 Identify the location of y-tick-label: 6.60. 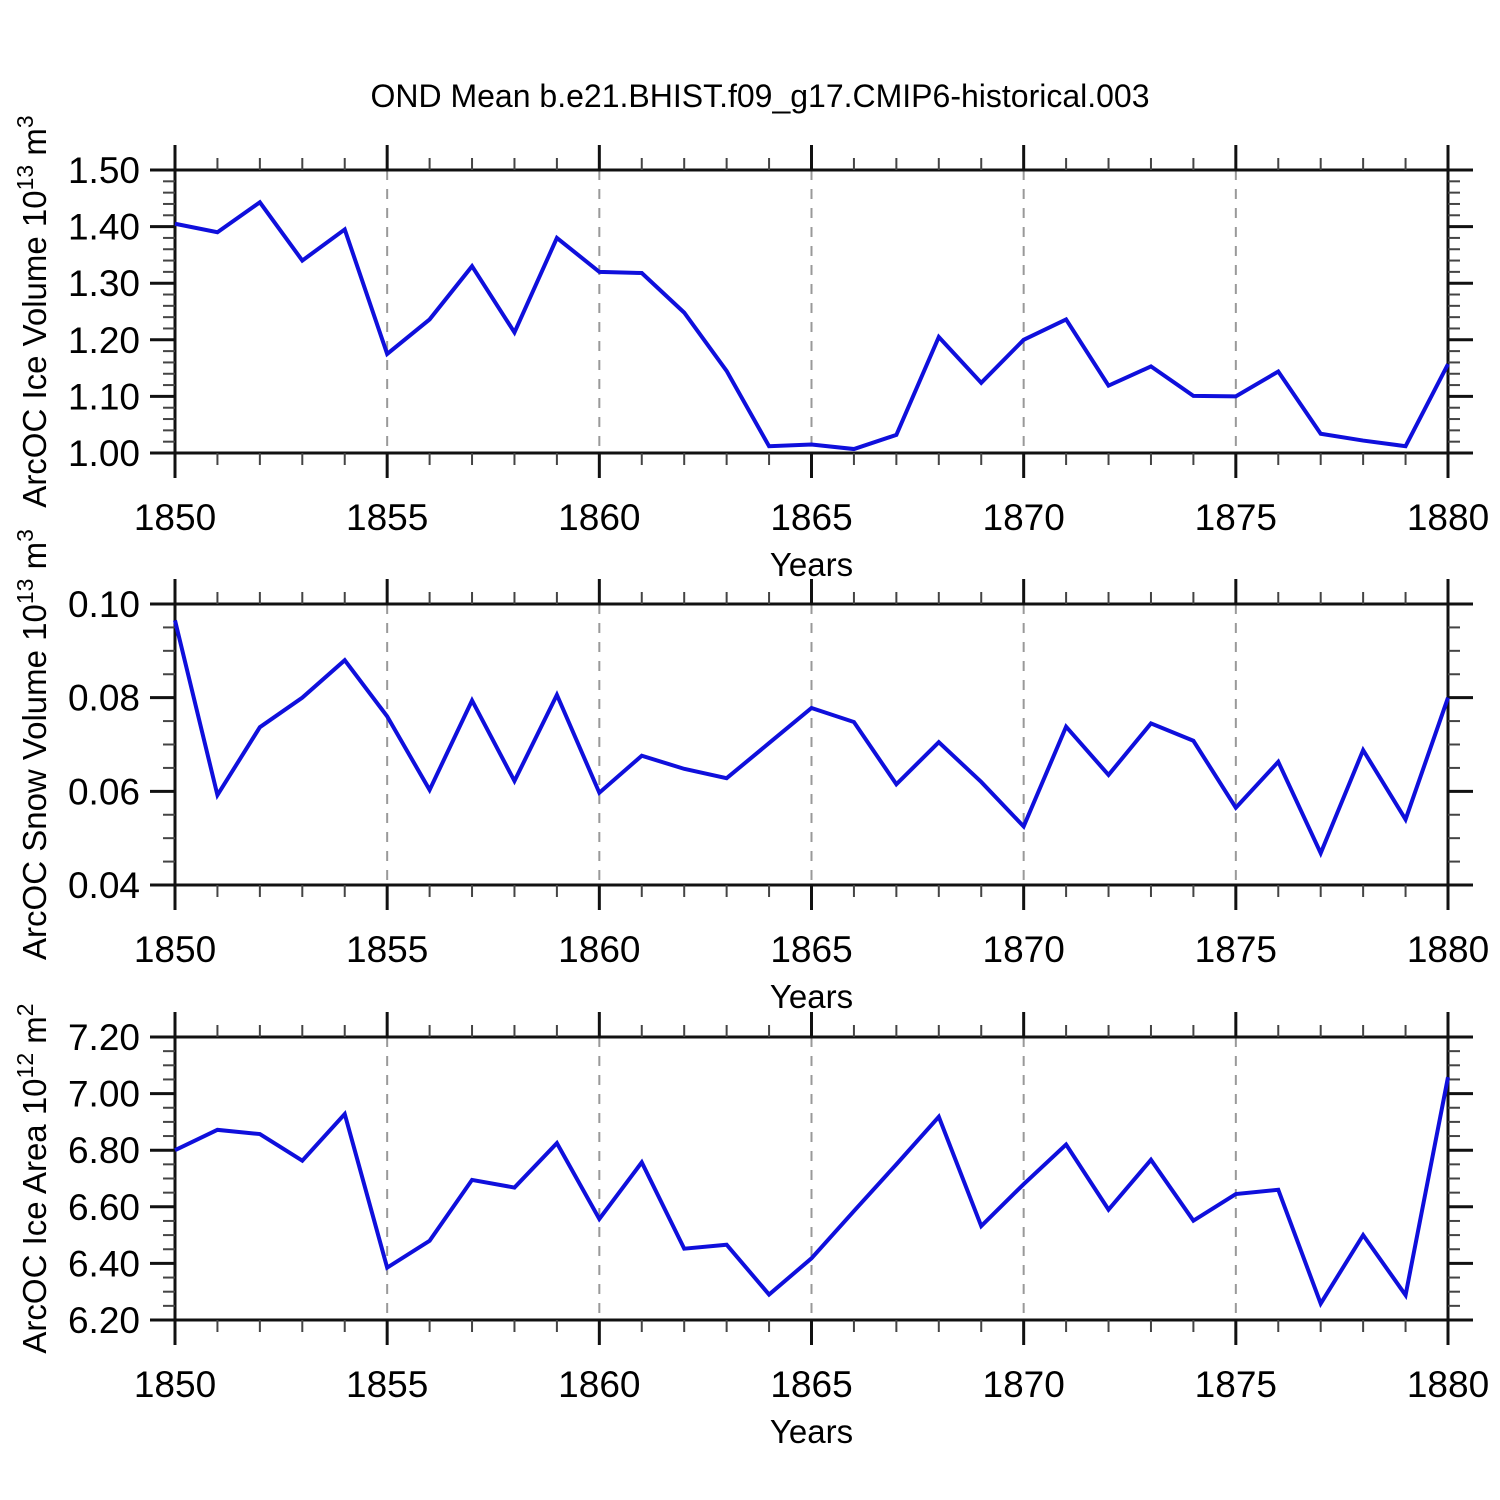
(104, 1207).